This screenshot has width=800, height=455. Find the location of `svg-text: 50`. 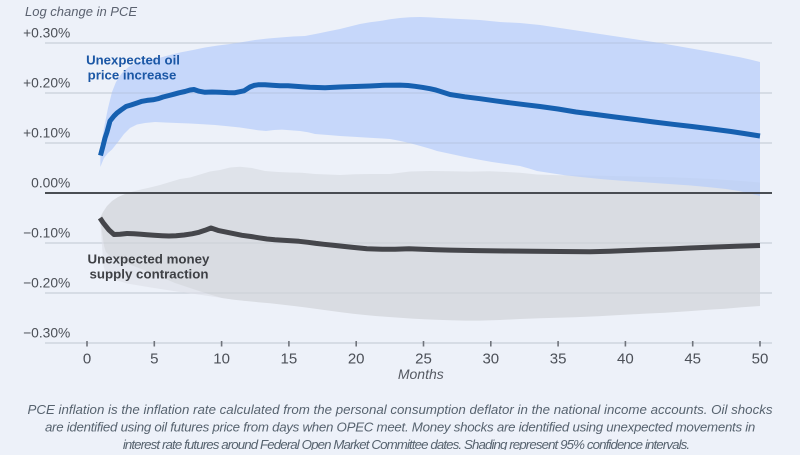

svg-text: 50 is located at coordinates (760, 359).